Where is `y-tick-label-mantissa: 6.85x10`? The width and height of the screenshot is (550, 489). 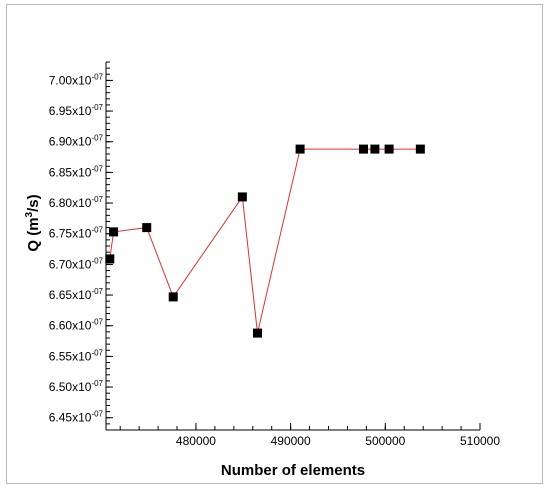 y-tick-label-mantissa: 6.85x10 is located at coordinates (70, 172).